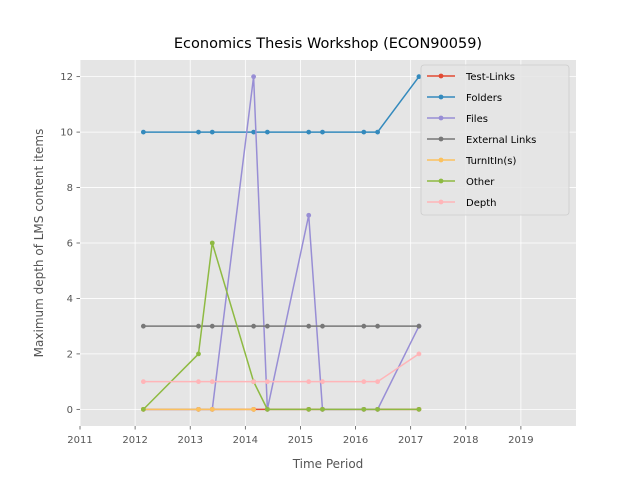  What do you see at coordinates (328, 44) in the screenshot?
I see `chart-title: Economics Thesis Workshop (ECON90059)` at bounding box center [328, 44].